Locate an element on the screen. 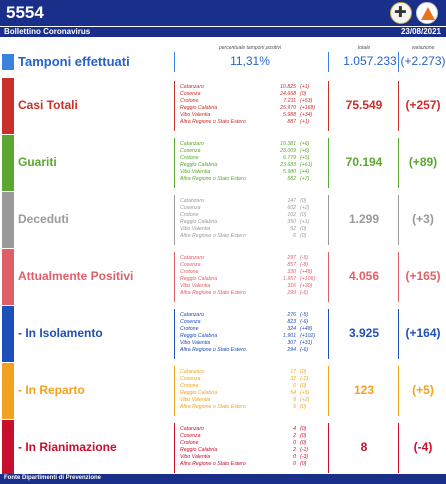 The height and width of the screenshot is (484, 446). province-line: Altra Regione o Stato Estero 887 (+1) is located at coordinates (252, 122).